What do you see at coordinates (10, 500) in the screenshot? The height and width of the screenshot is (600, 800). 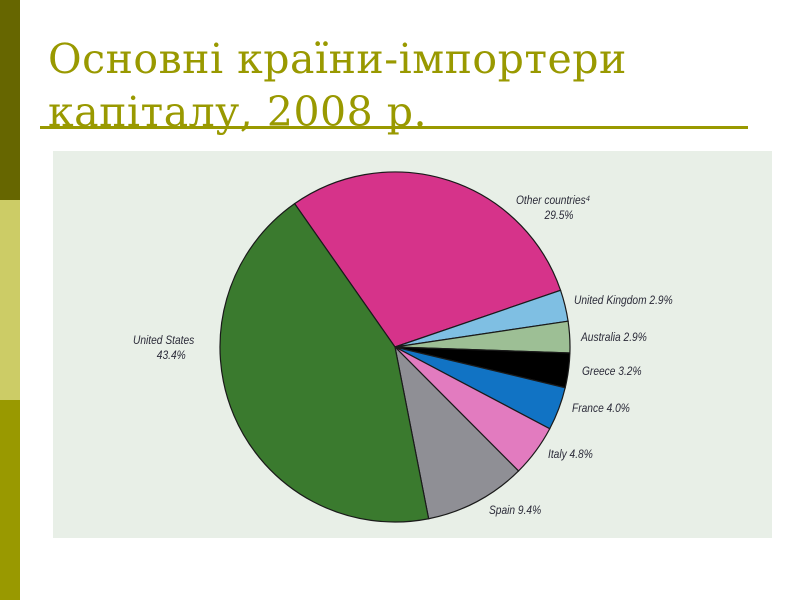 I see `sidebar-accent-bottom` at bounding box center [10, 500].